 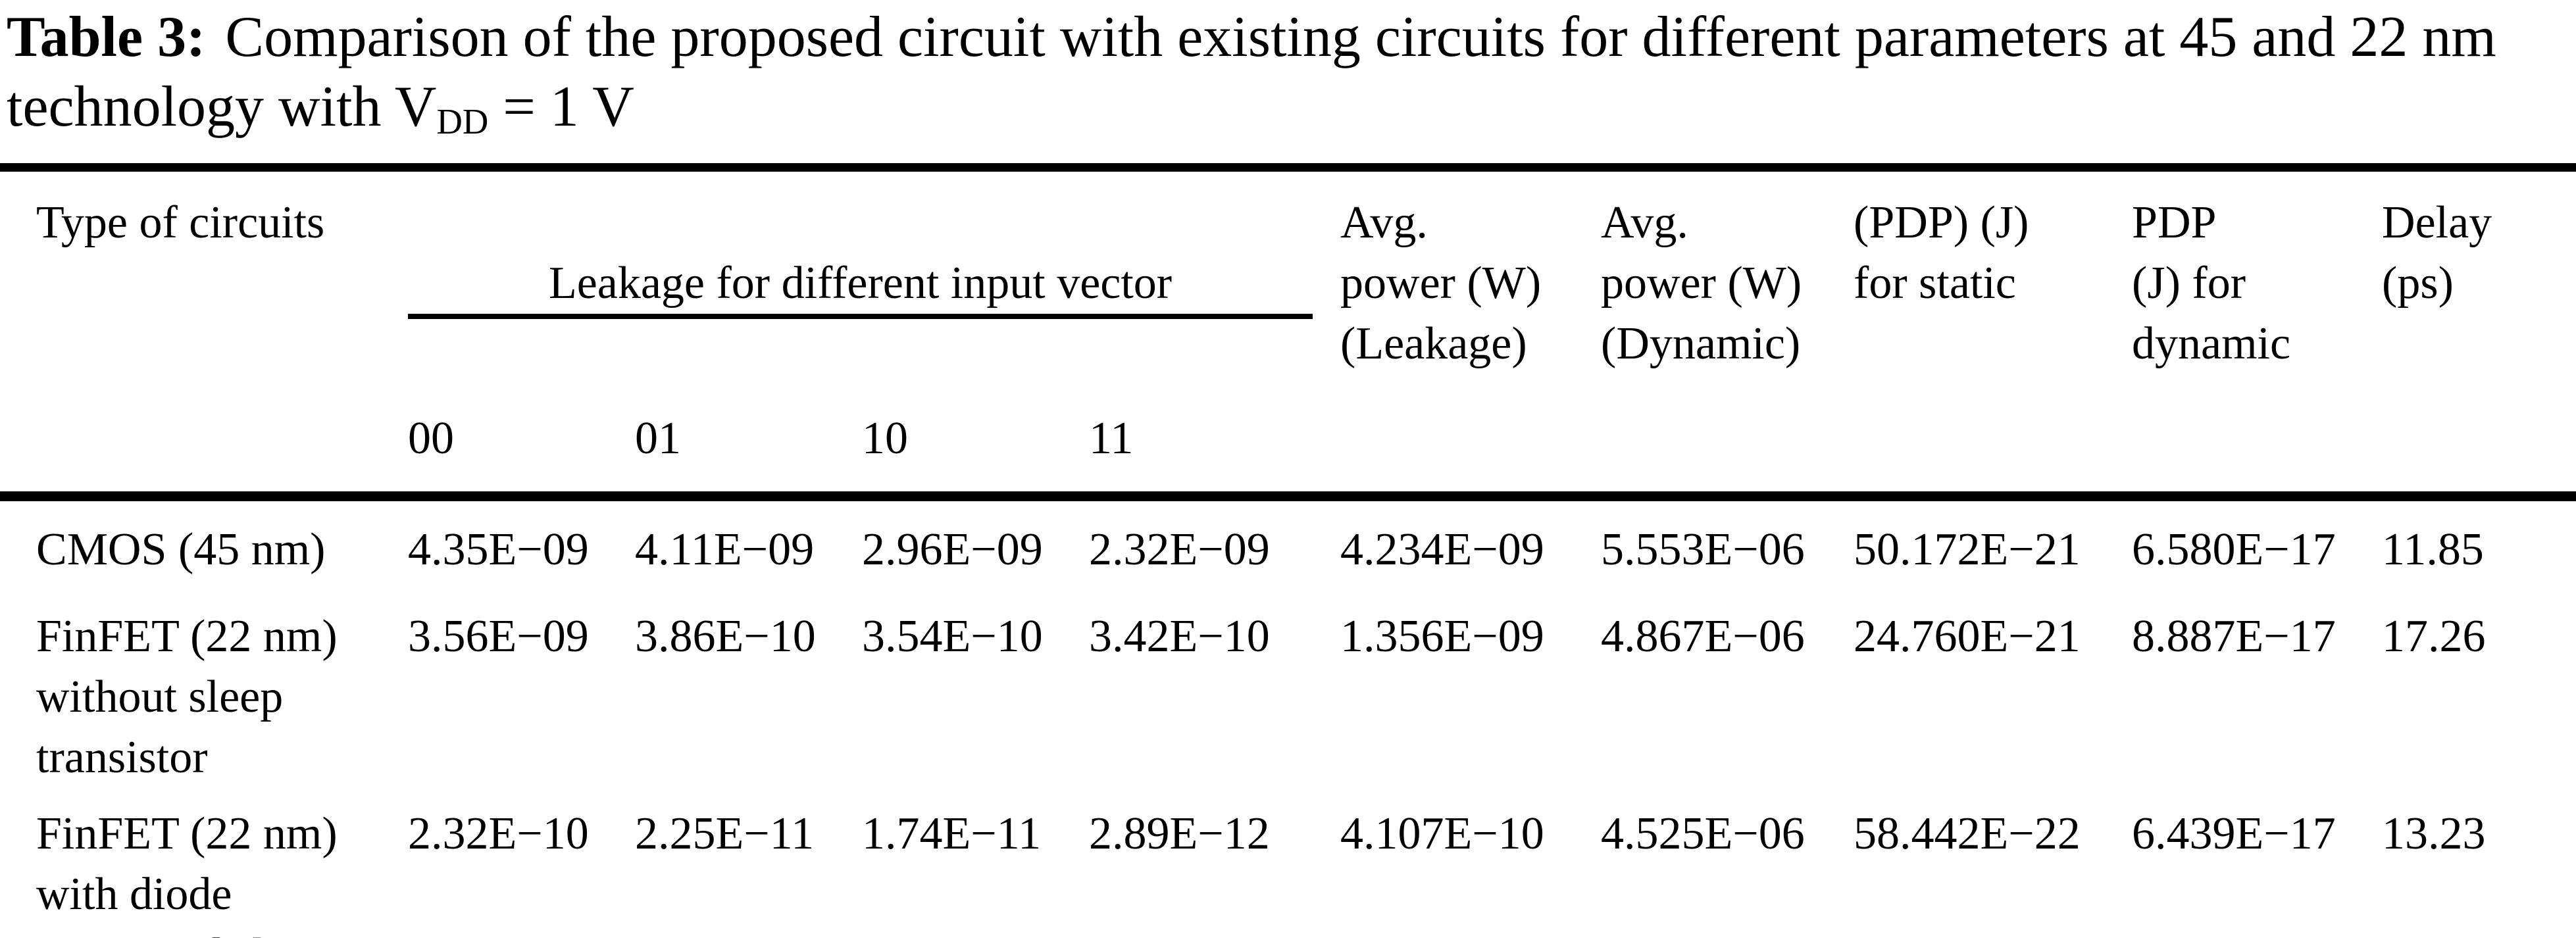 What do you see at coordinates (725, 636) in the screenshot?
I see `leakage-01-value: 3.86E−10` at bounding box center [725, 636].